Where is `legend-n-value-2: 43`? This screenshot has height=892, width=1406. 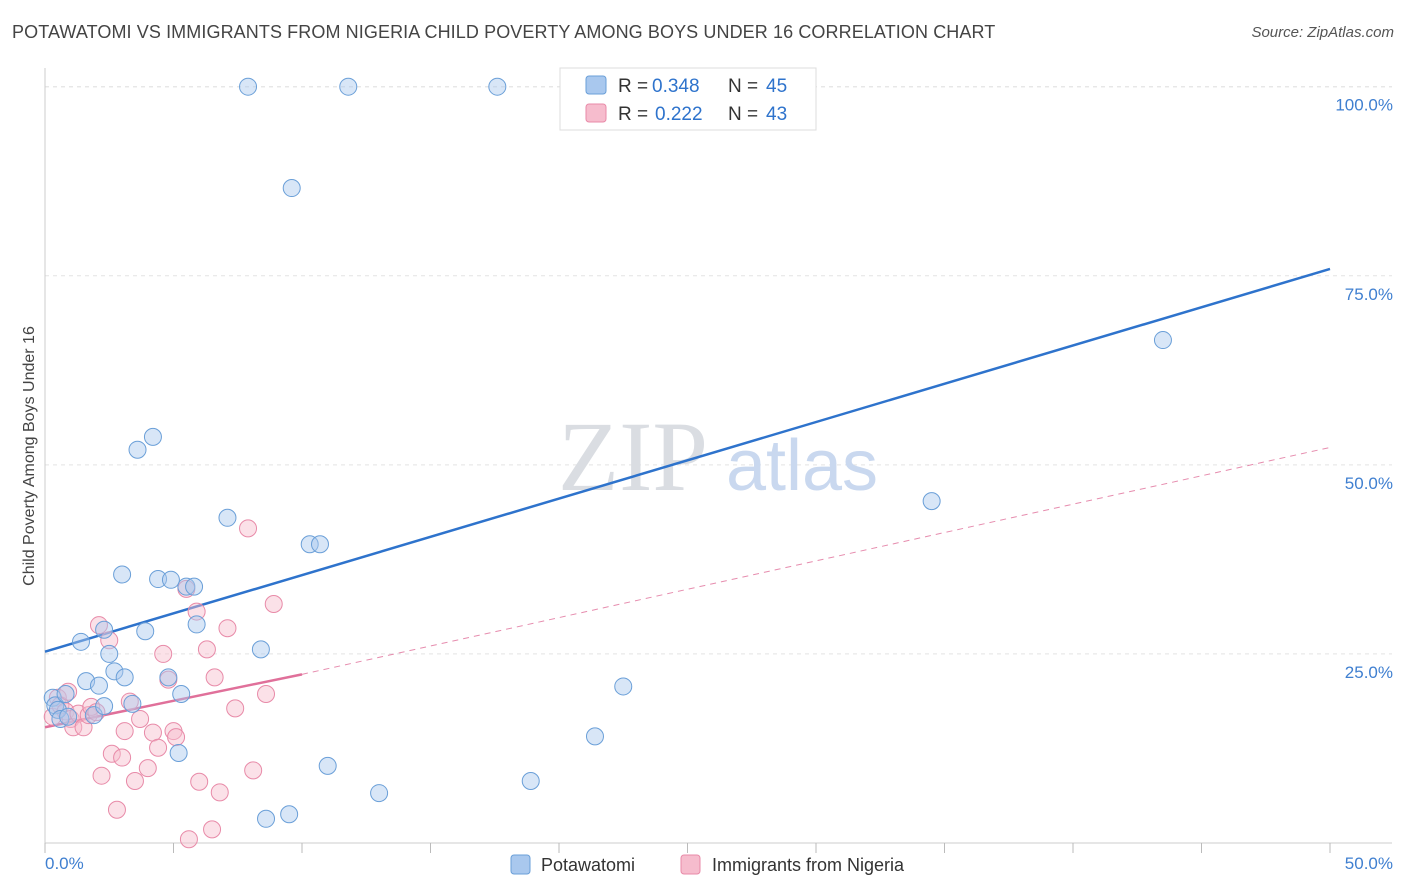 legend-n-value-2: 43 is located at coordinates (776, 114).